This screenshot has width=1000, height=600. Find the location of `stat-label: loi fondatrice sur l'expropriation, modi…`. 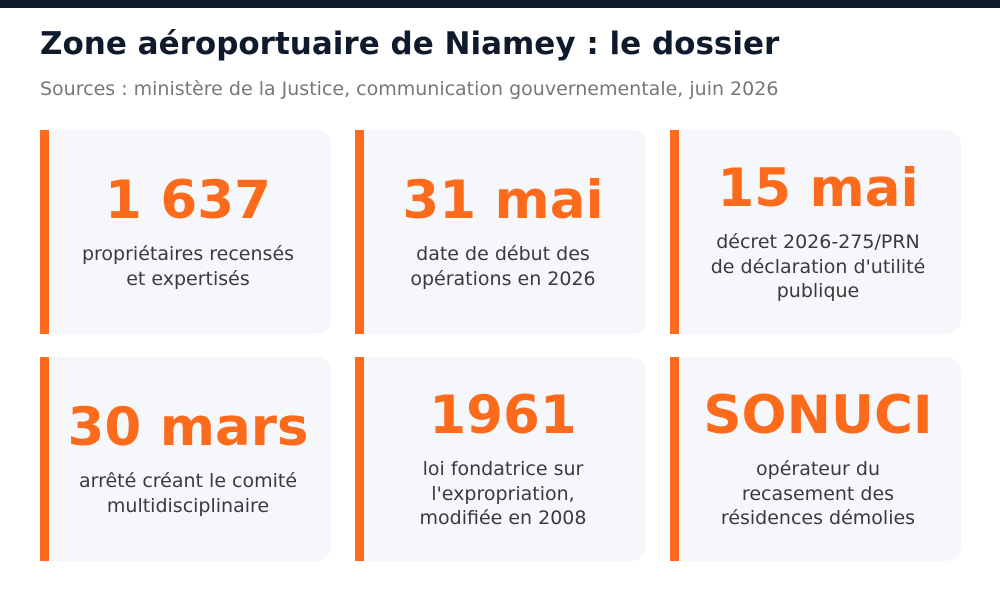

stat-label: loi fondatrice sur l'expropriation, modi… is located at coordinates (503, 494).